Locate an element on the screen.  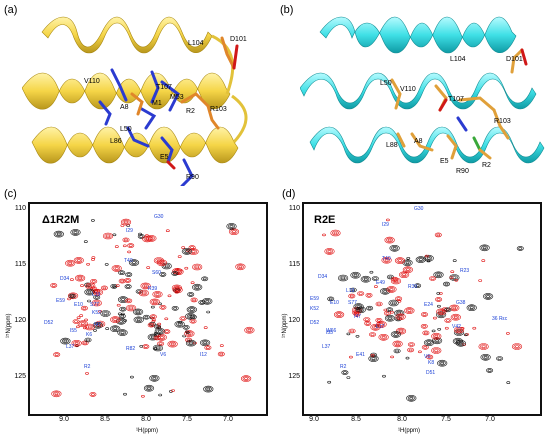
panel-c-label: (c) is located at coordinates (10, 194).